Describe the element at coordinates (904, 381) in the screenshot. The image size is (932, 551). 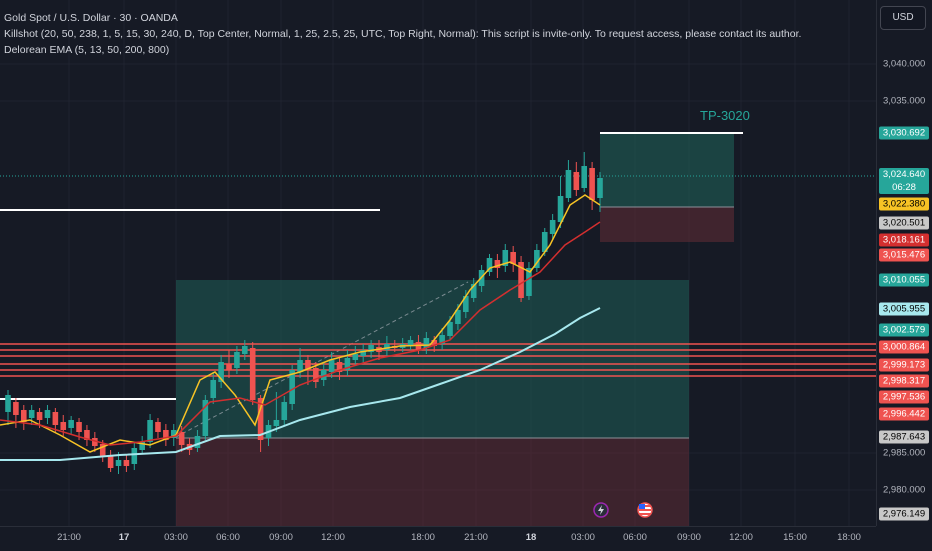
I see `price-tag-level: 2,998.317` at that location.